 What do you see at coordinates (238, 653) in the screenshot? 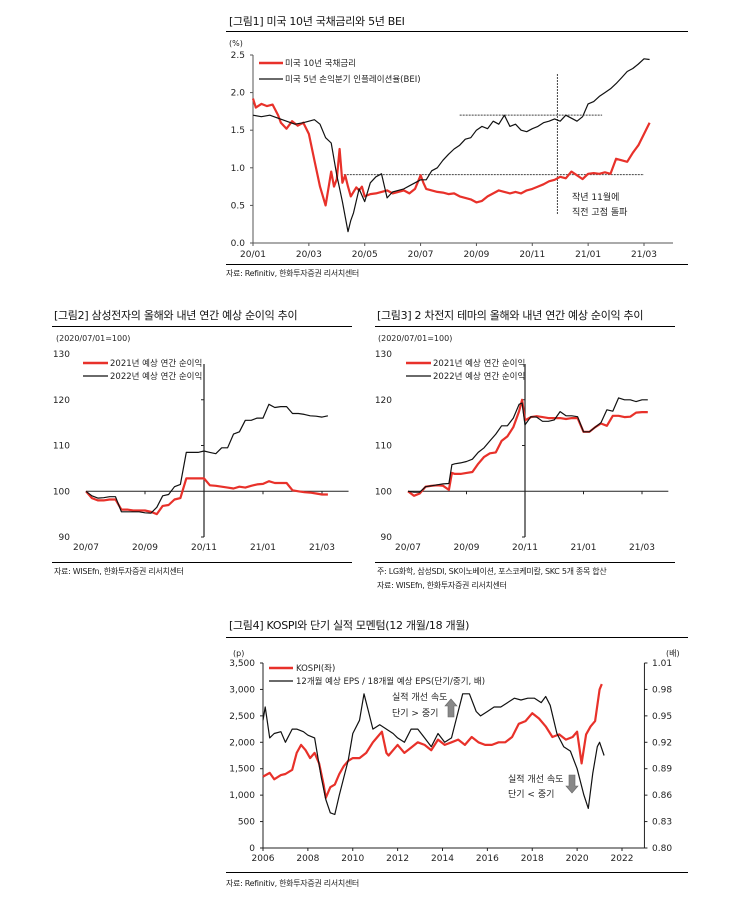
I see `left-y-axis-unit: (p)` at bounding box center [238, 653].